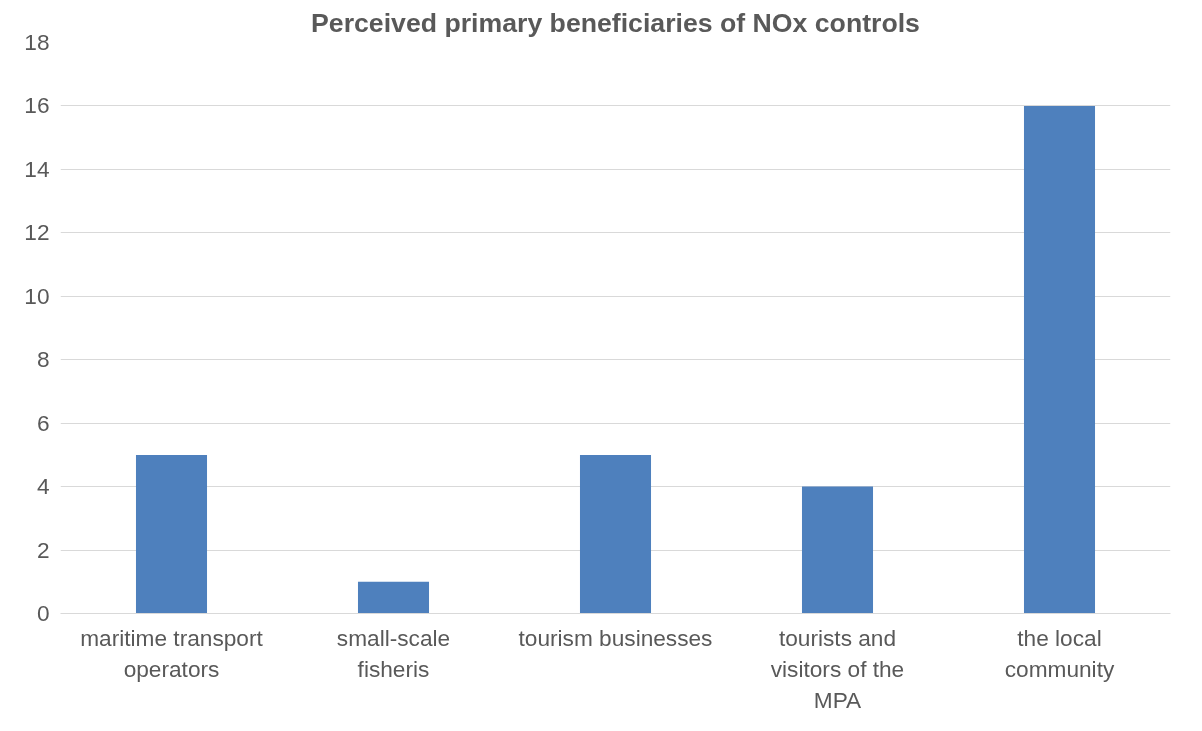 This screenshot has height=731, width=1202. What do you see at coordinates (393, 653) in the screenshot?
I see `x-tick-label: small-scale fisheris` at bounding box center [393, 653].